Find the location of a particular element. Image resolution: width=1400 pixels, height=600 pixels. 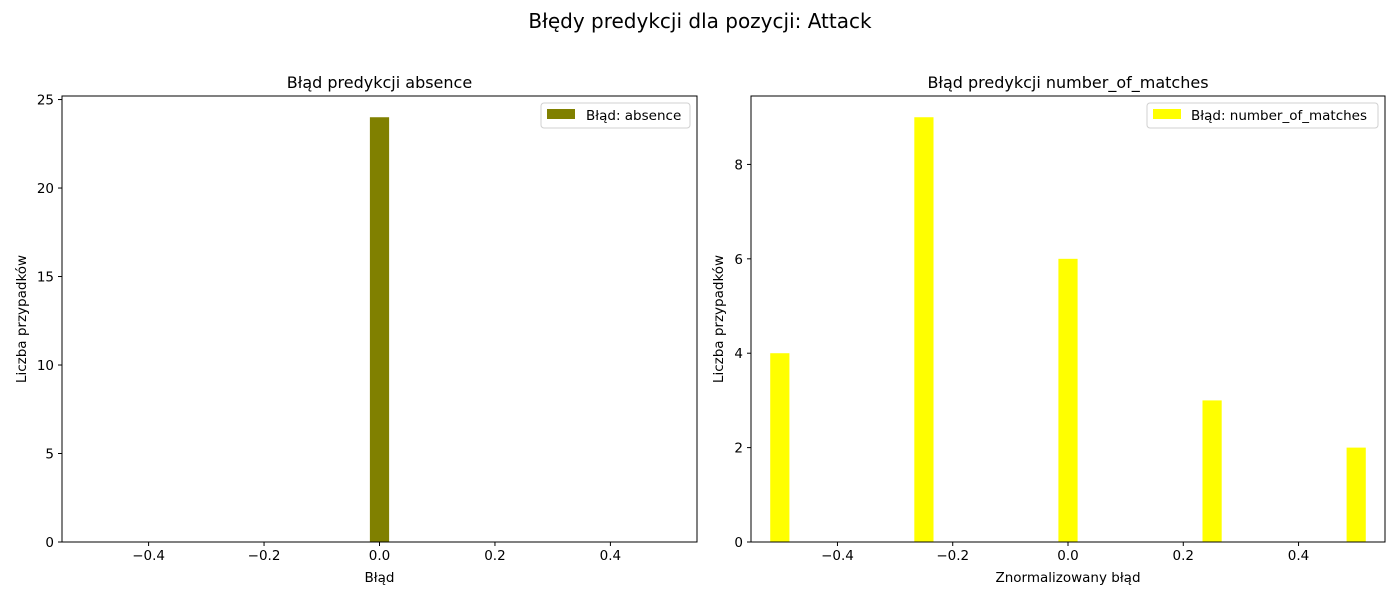

legend: Błąd: number_of_matches is located at coordinates (1262, 115).